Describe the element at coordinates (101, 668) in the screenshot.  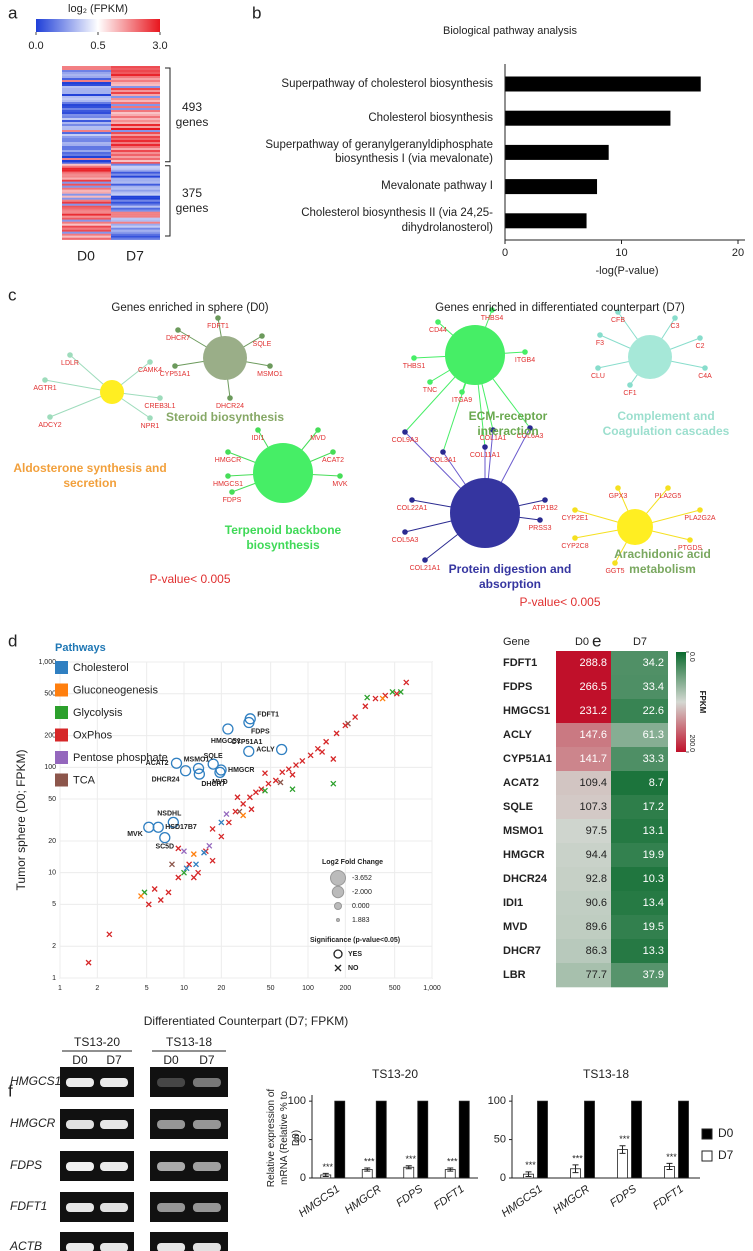
I see `legend-label: Cholesterol` at that location.